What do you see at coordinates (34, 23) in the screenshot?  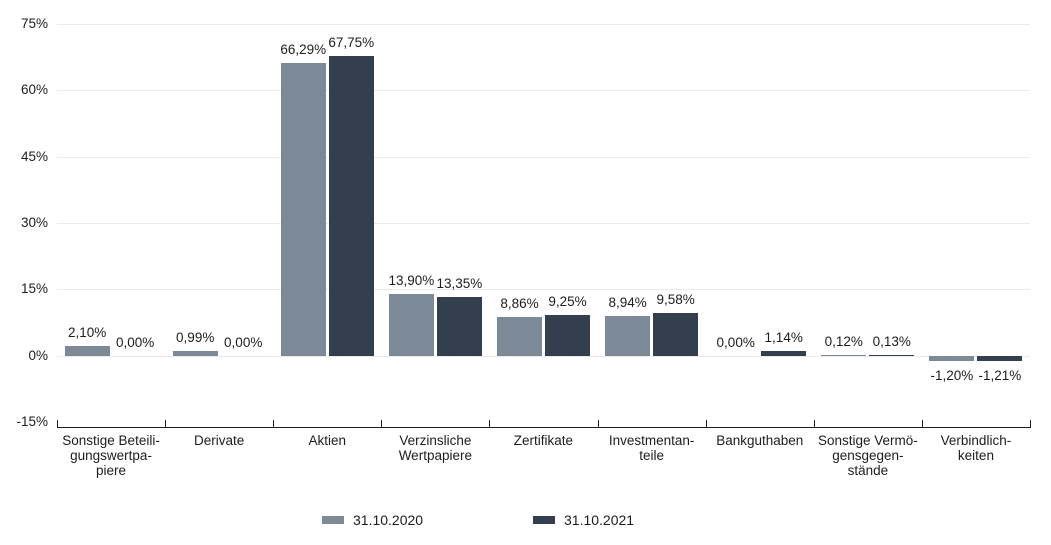 I see `y-tick-label-75%: 75%` at bounding box center [34, 23].